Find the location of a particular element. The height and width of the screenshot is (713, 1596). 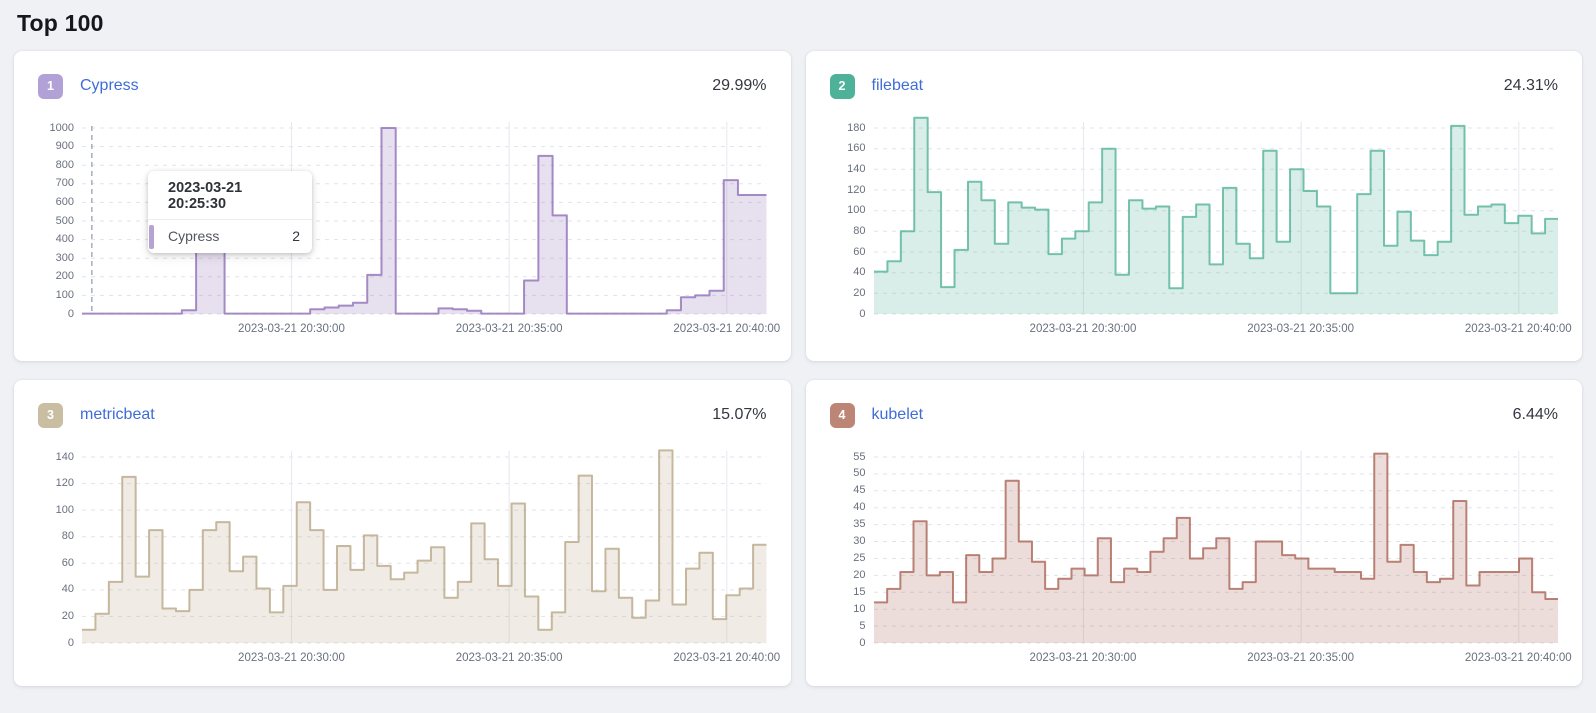

y-tick-label: 900 is located at coordinates (64, 146).